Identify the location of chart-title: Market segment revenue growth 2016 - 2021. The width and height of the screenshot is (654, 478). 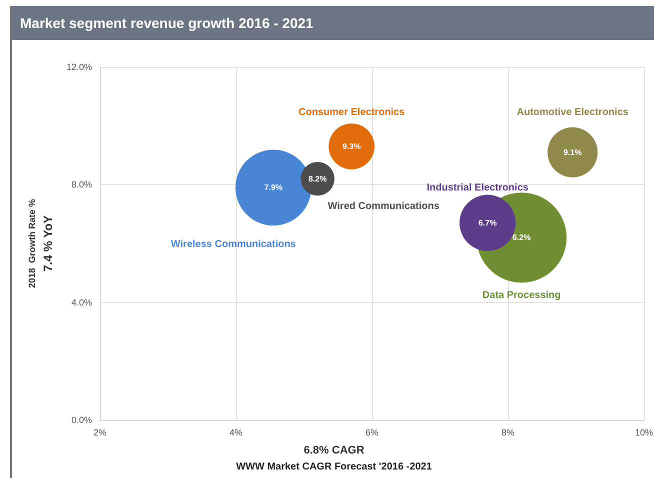
(333, 23).